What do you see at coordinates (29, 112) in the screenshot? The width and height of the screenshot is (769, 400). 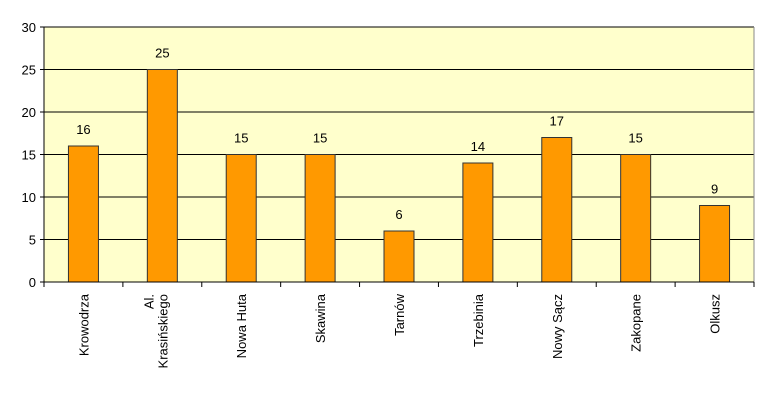 I see `y-tick-label: 20` at bounding box center [29, 112].